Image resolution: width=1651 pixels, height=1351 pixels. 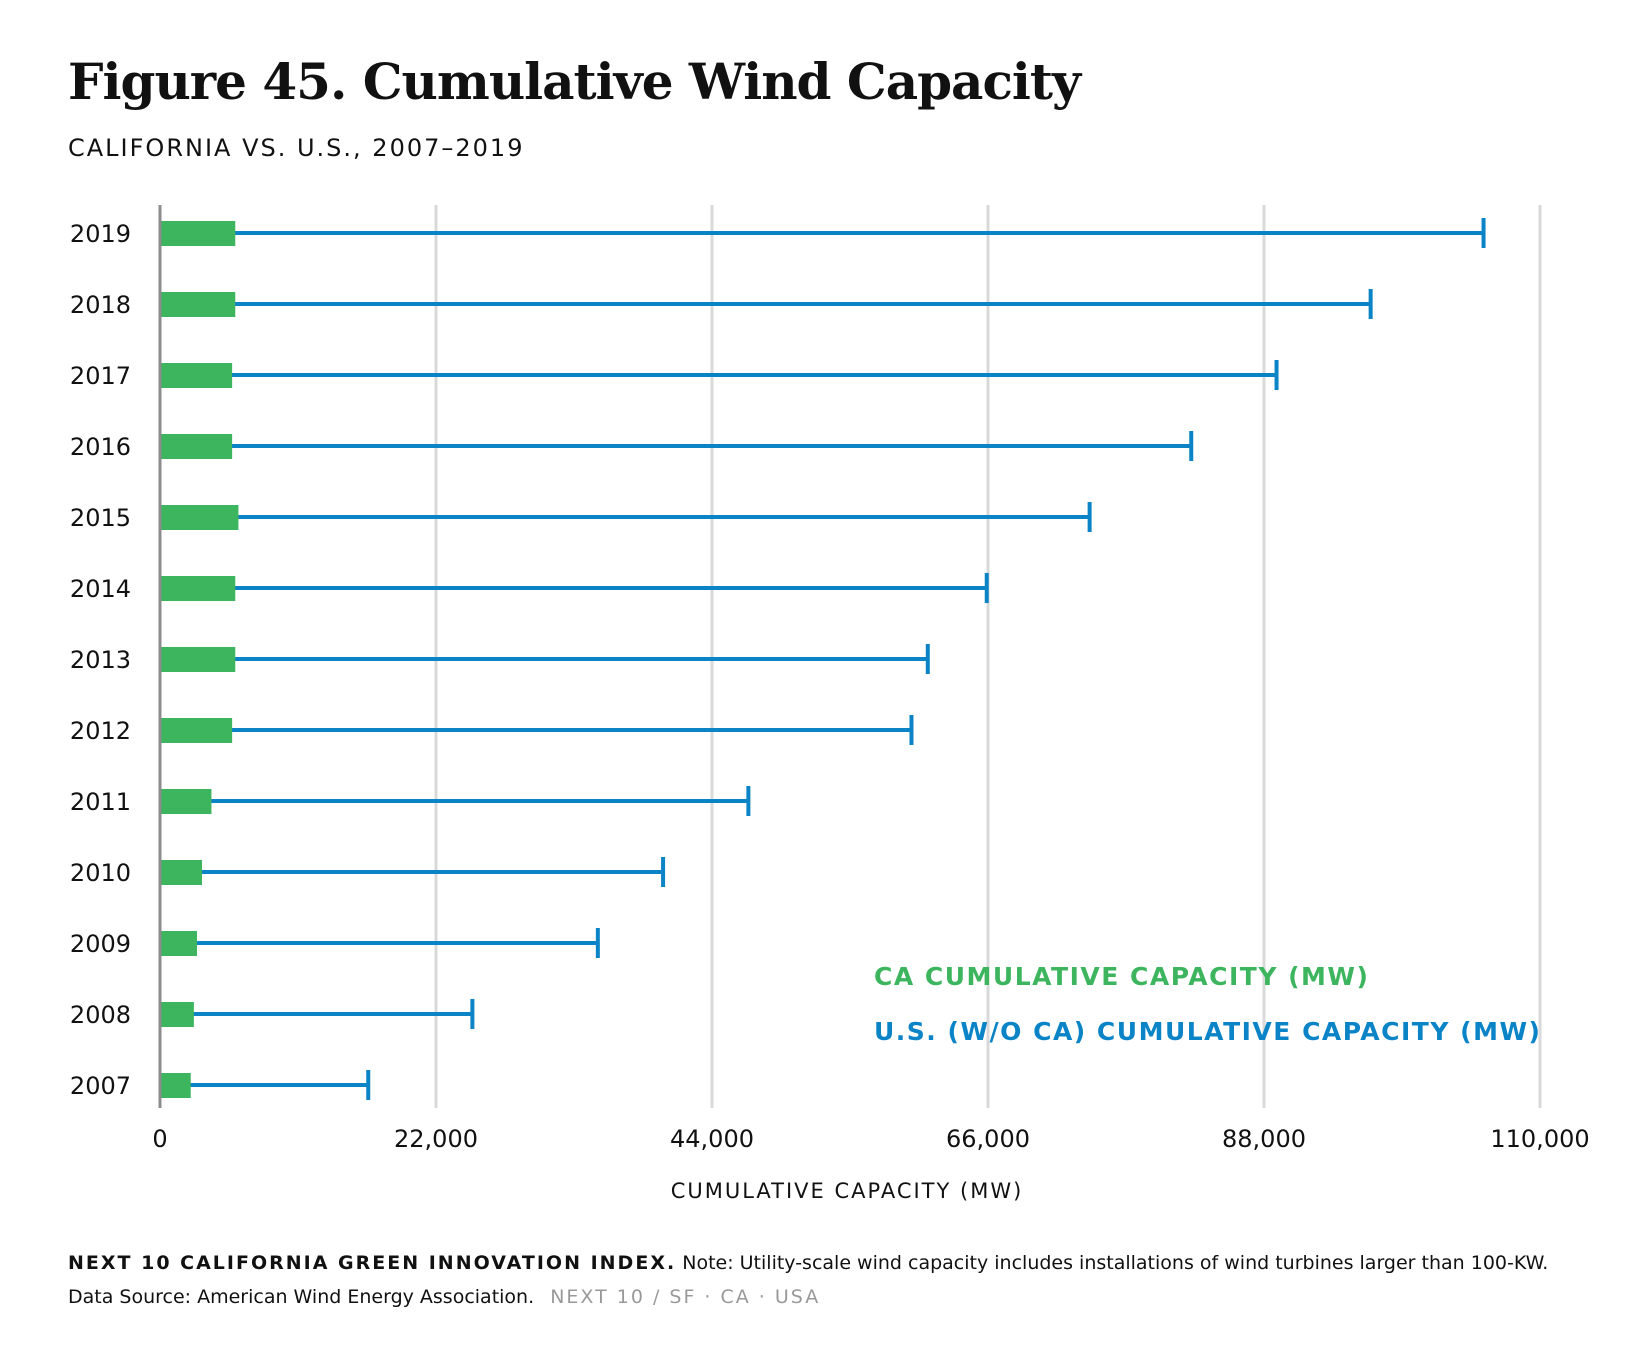 I want to click on y-tick-label: 2013, so click(x=100, y=660).